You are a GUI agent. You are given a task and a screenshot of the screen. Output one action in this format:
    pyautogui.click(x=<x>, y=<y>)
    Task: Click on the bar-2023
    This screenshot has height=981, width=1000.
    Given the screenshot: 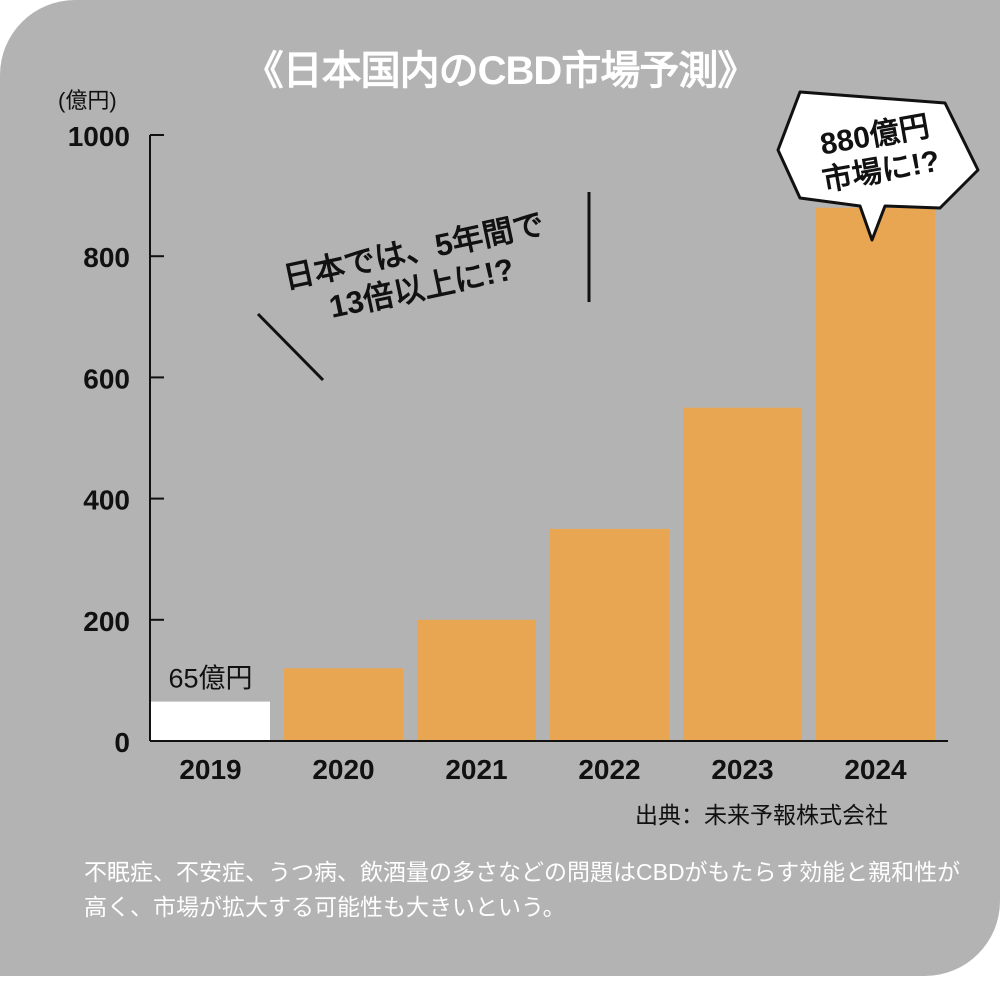 What is the action you would take?
    pyautogui.click(x=742, y=574)
    